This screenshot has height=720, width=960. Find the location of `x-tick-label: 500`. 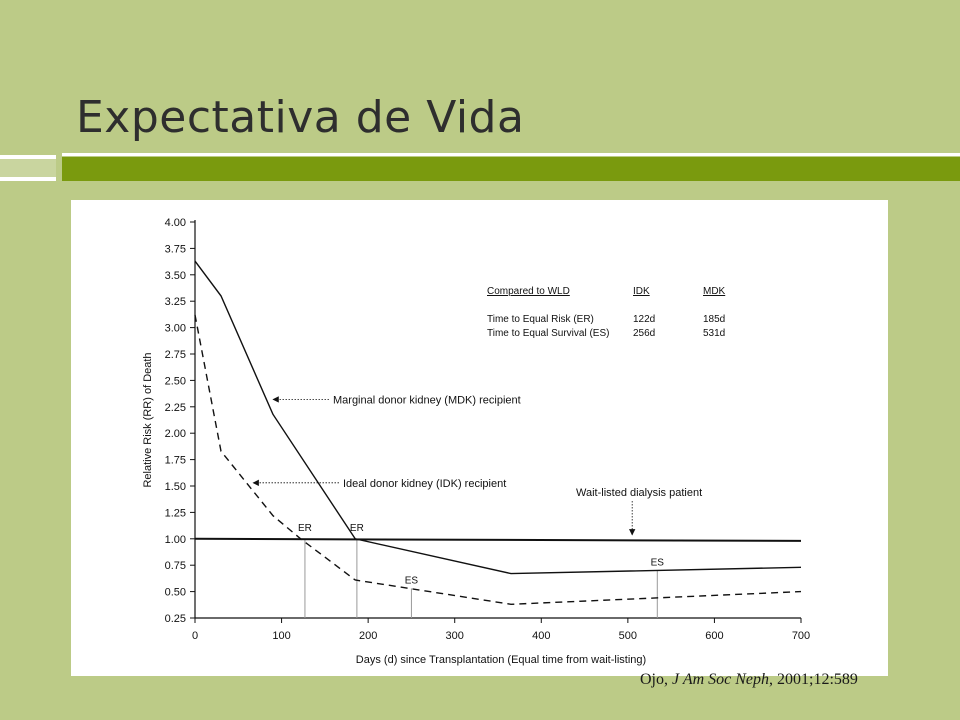

x-tick-label: 500 is located at coordinates (628, 636).